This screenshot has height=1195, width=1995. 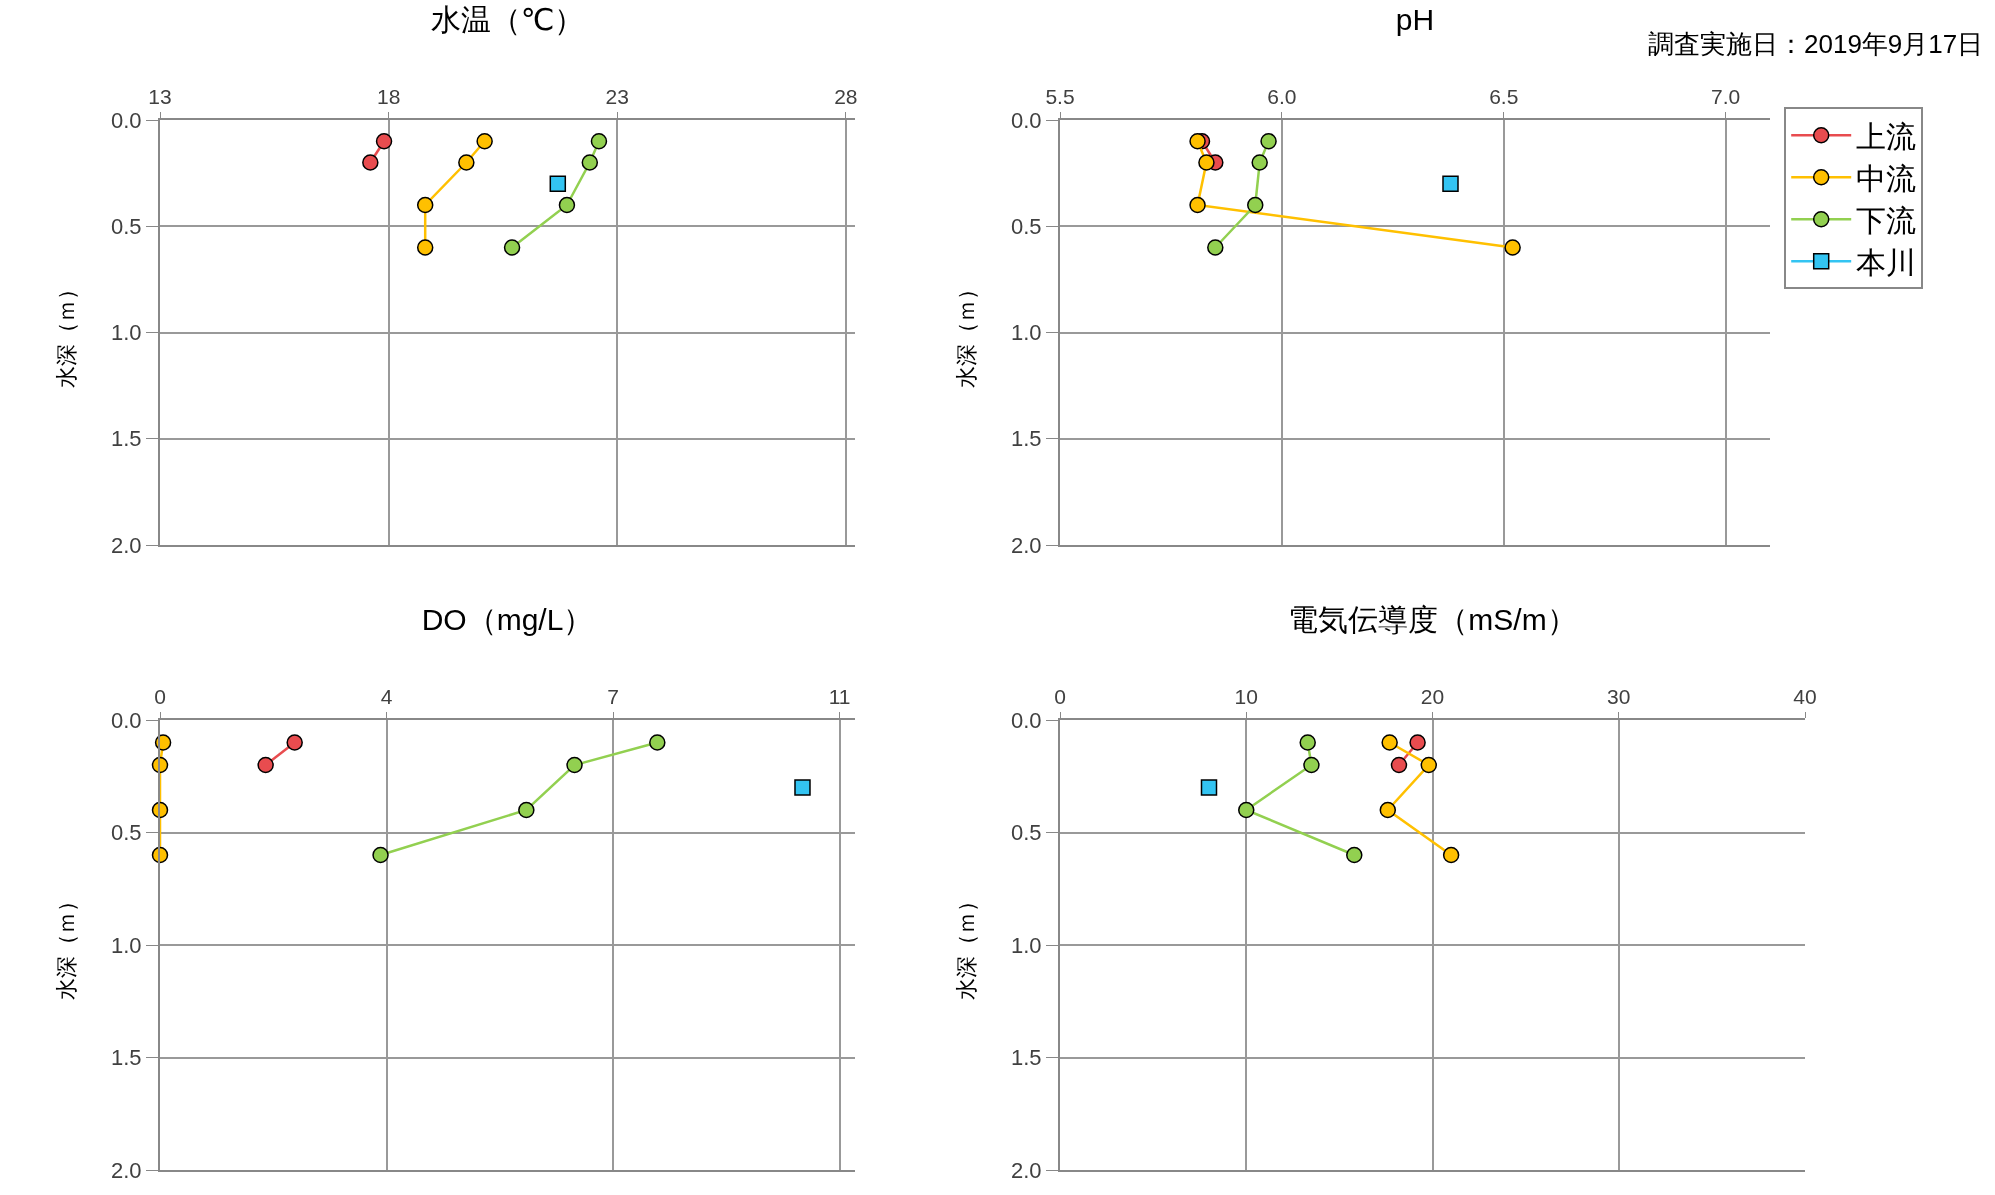 What do you see at coordinates (613, 696) in the screenshot?
I see `x-tick-label: 7` at bounding box center [613, 696].